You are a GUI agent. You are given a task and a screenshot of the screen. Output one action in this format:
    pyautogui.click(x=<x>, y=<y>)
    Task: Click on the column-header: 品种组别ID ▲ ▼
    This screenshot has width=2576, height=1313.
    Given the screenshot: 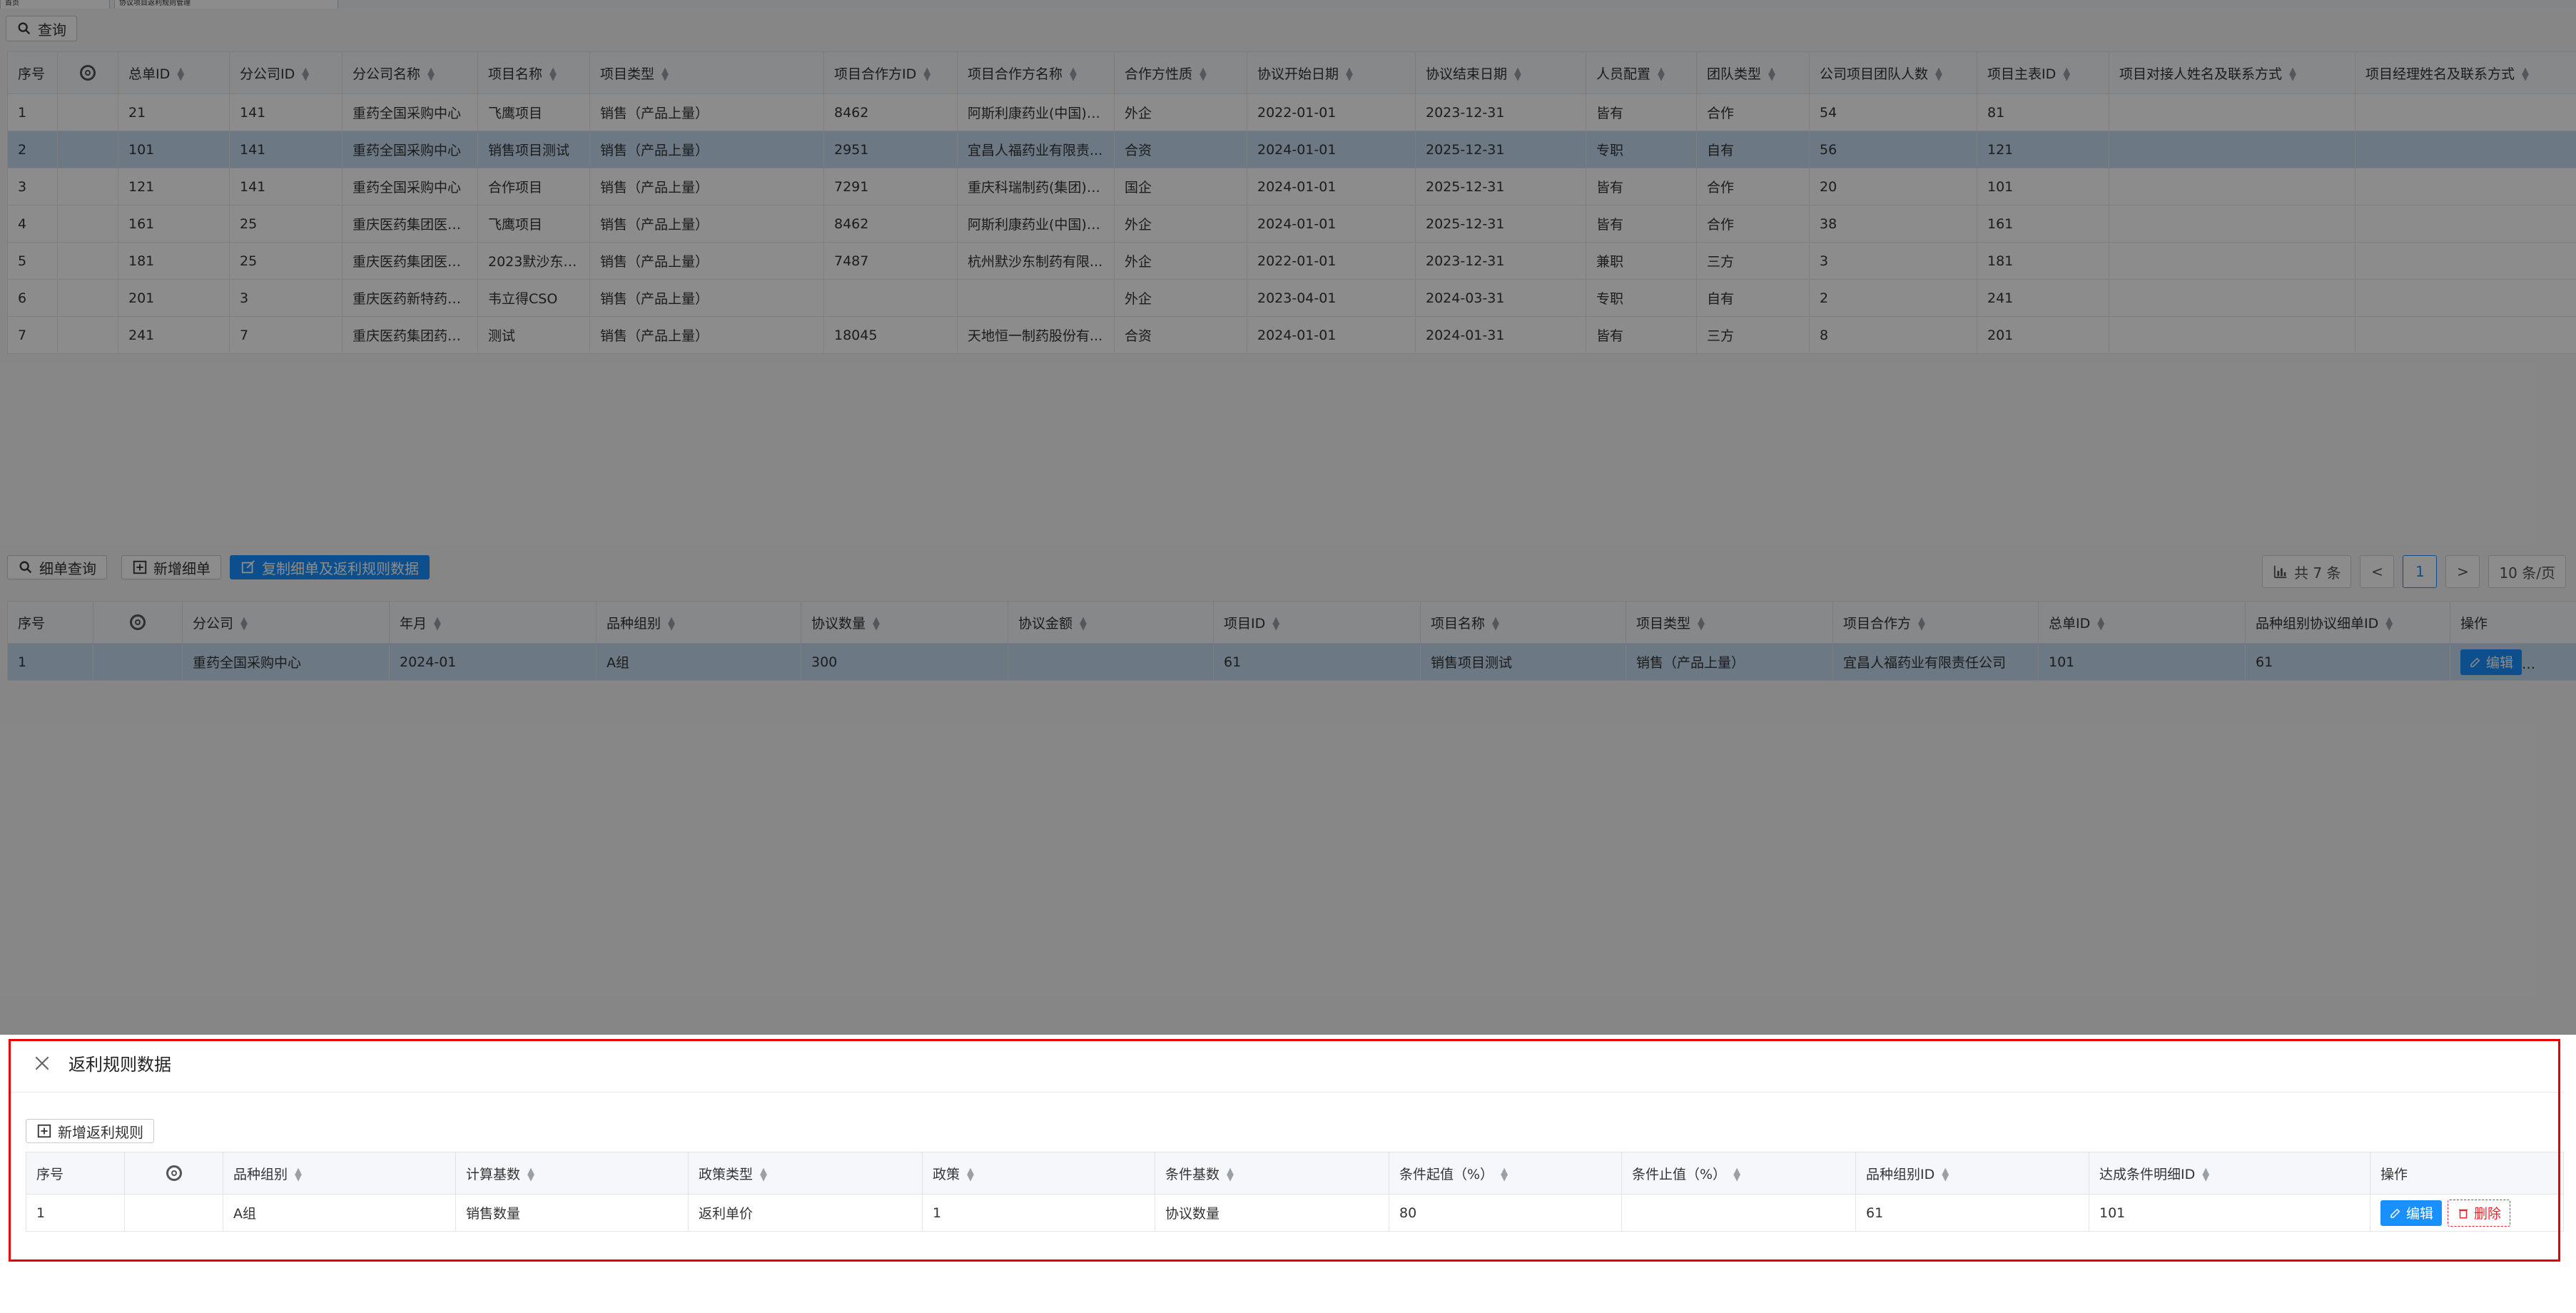 What is the action you would take?
    pyautogui.click(x=1972, y=1173)
    